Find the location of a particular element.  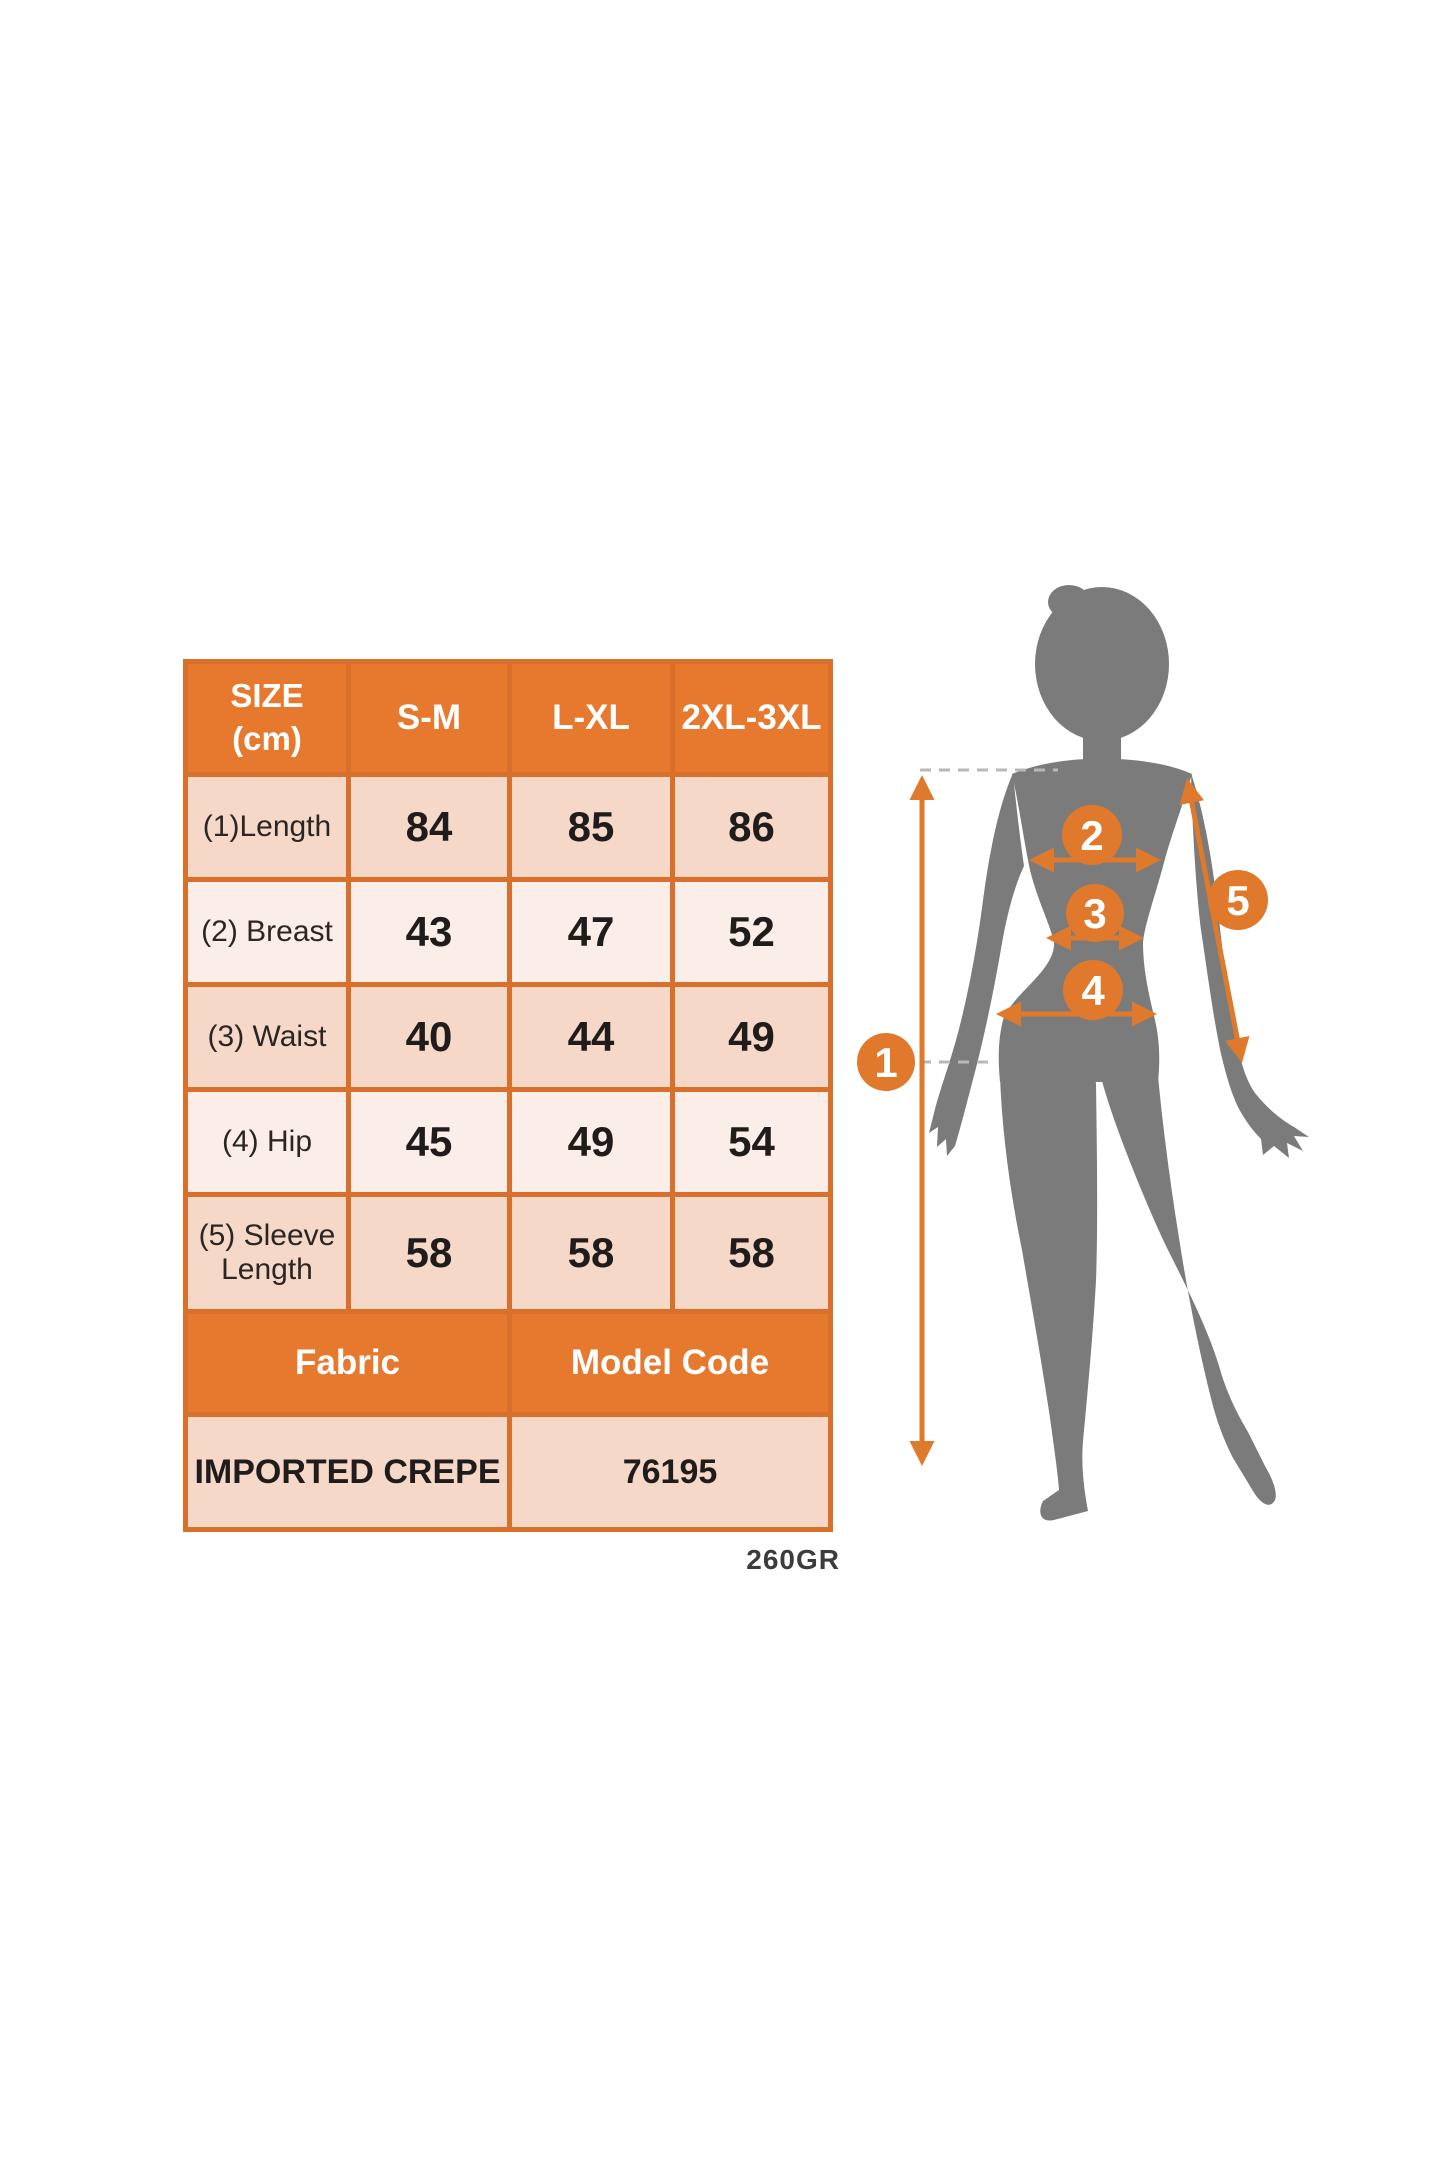

woman-silhouette-icon is located at coordinates (1119, 1053).